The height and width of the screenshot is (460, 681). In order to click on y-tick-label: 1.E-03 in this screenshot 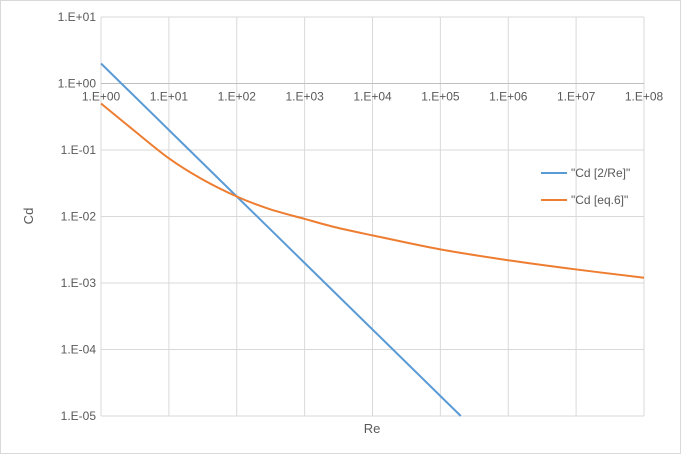, I will do `click(79, 283)`.